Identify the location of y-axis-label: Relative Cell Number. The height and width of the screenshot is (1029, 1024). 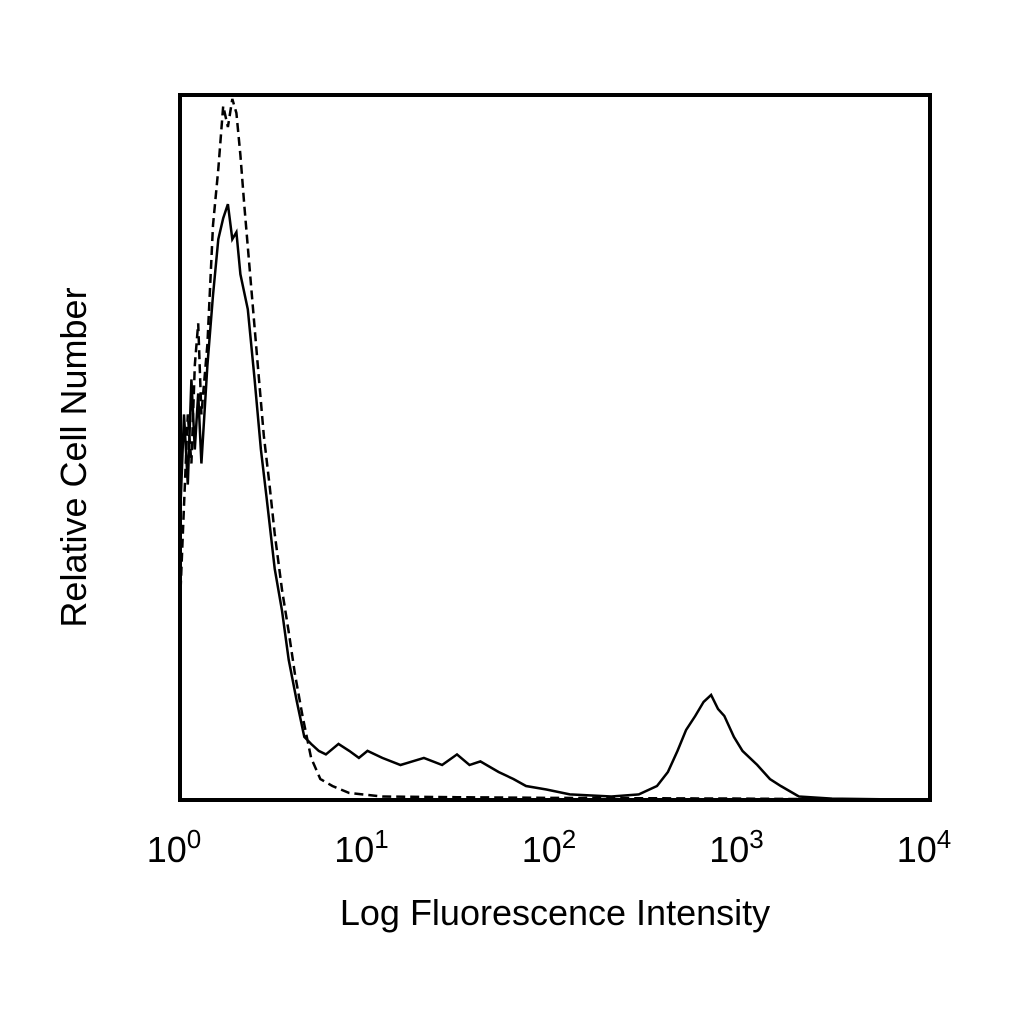
(73, 457).